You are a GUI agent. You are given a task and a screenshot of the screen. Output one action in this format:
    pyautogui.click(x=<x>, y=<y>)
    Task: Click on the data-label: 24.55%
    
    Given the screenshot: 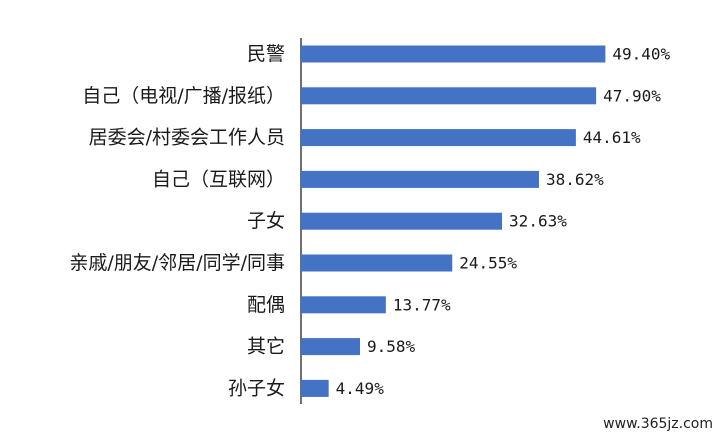 What is the action you would take?
    pyautogui.click(x=488, y=263)
    